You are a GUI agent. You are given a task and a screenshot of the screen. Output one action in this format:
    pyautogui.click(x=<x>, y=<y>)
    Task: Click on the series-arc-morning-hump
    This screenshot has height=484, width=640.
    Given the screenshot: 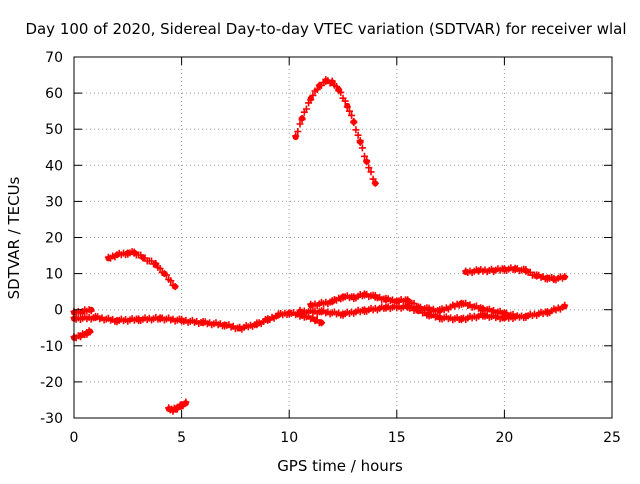 What is the action you would take?
    pyautogui.click(x=141, y=269)
    